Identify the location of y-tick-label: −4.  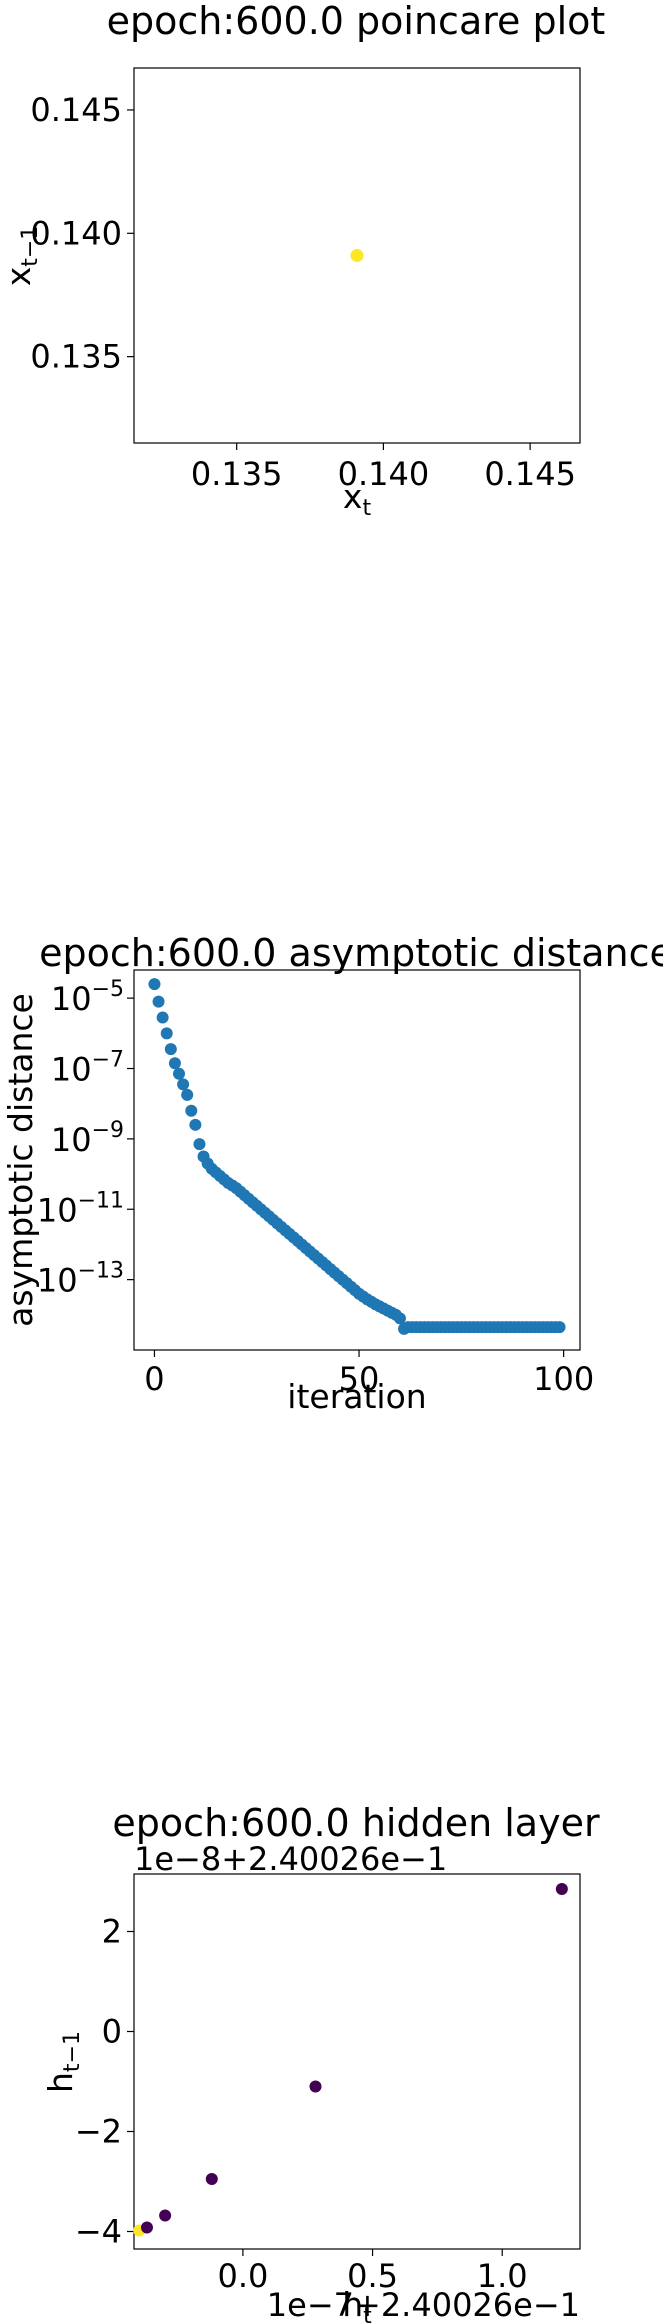
(98, 2232).